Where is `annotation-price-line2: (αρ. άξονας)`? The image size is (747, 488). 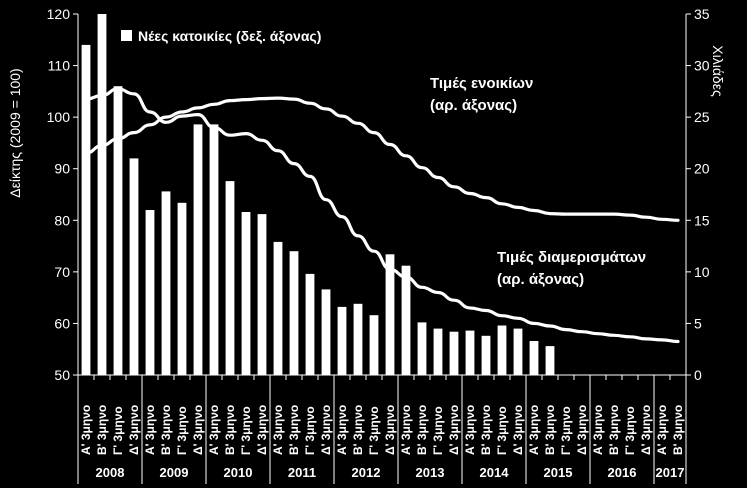
annotation-price-line2: (αρ. άξονας) is located at coordinates (540, 279).